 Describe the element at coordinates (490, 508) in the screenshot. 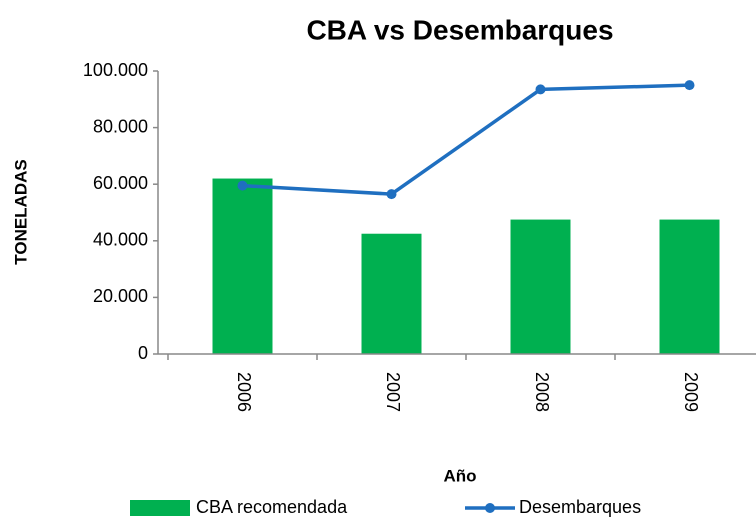

I see `legend-marker` at that location.